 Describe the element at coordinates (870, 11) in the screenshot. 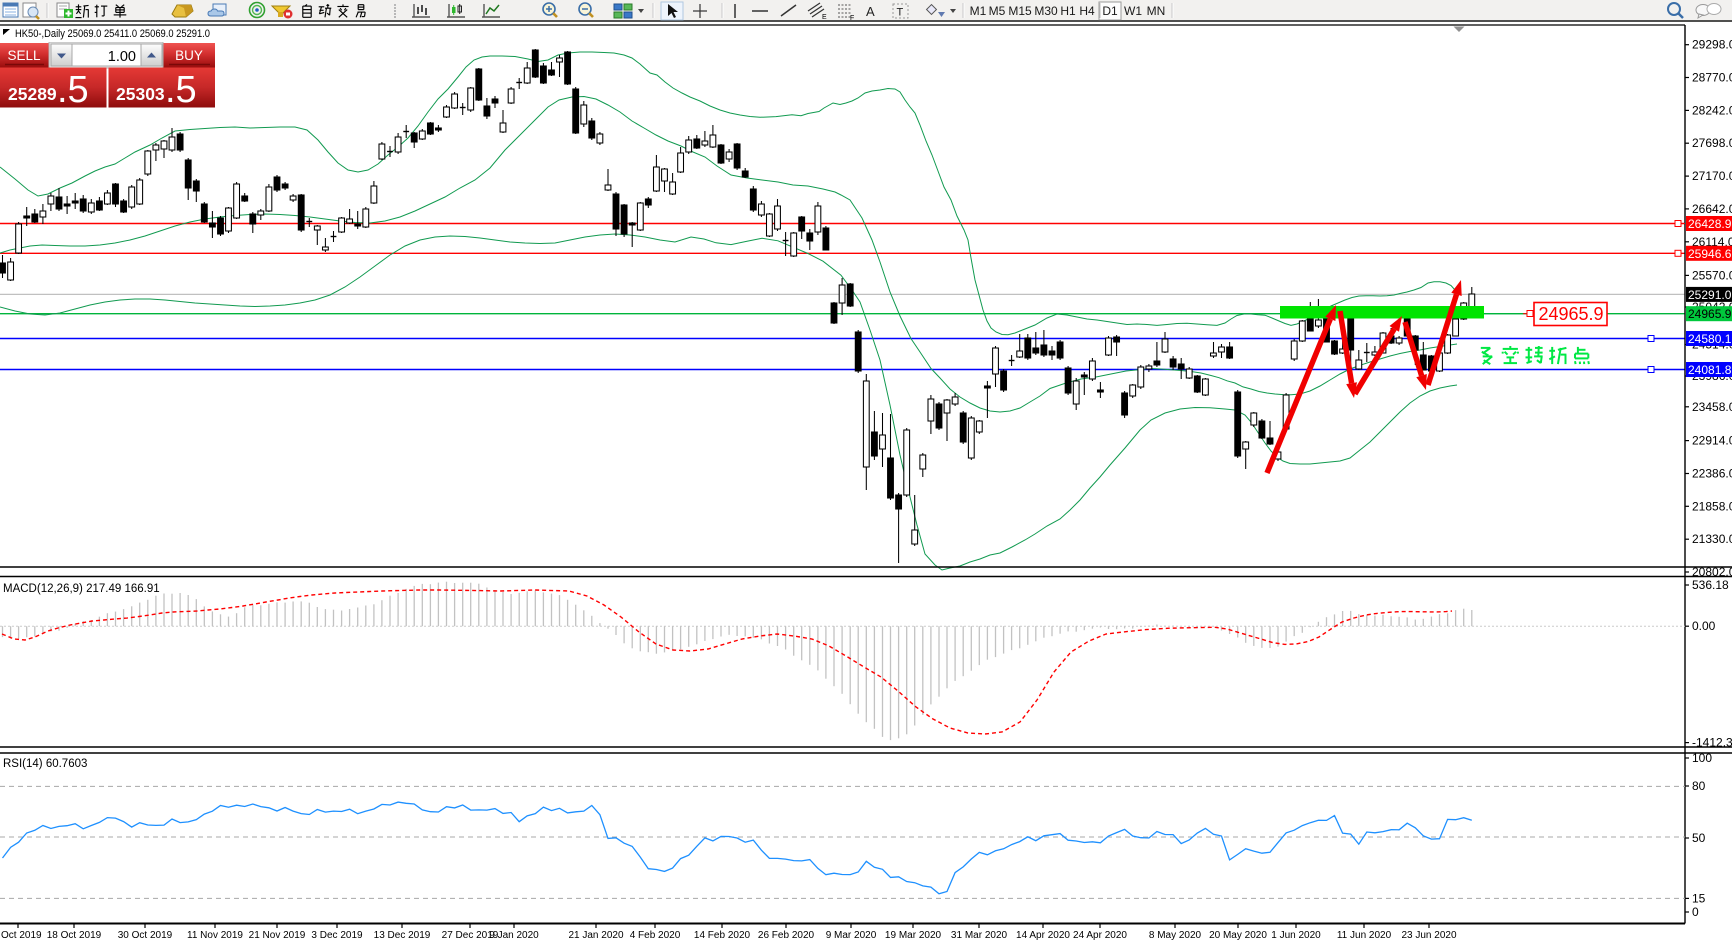

I see `svg-text: A` at that location.